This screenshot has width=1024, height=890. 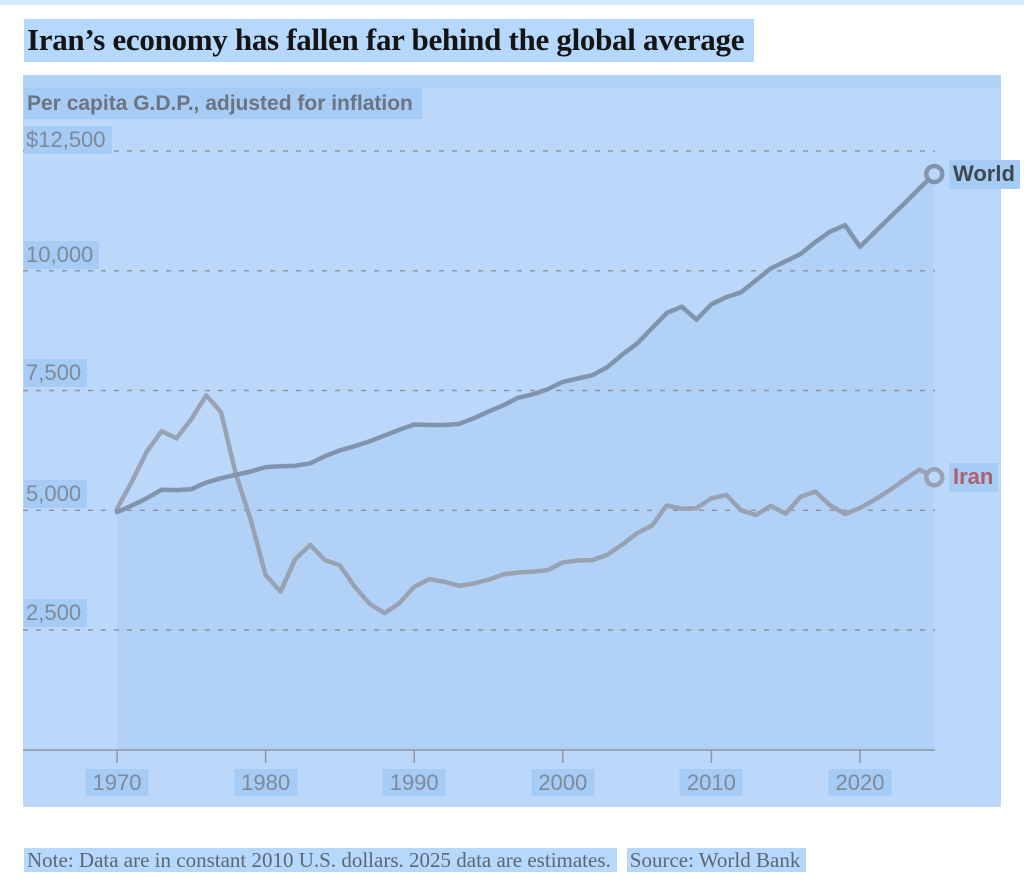 I want to click on iran-endpoint-marker, so click(x=934, y=477).